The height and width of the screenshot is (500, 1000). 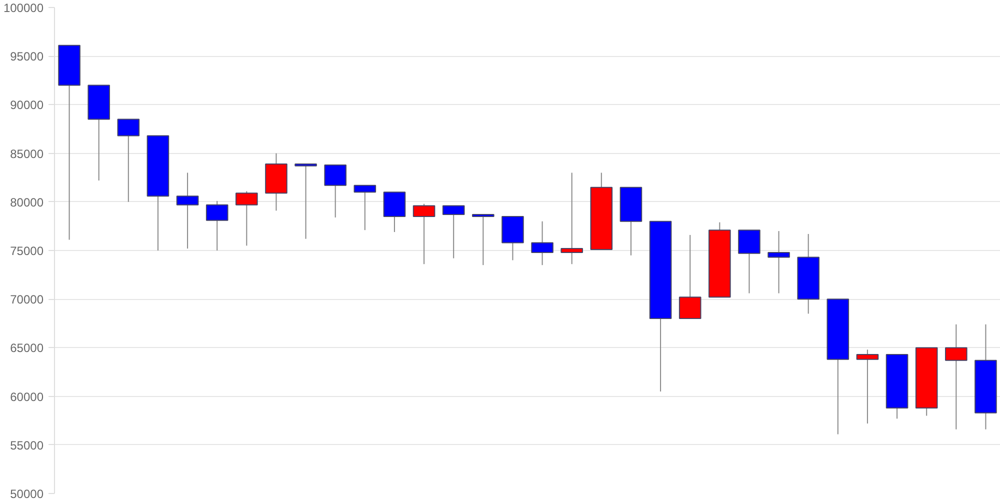 What do you see at coordinates (27, 445) in the screenshot?
I see `y-tick-label: 55000` at bounding box center [27, 445].